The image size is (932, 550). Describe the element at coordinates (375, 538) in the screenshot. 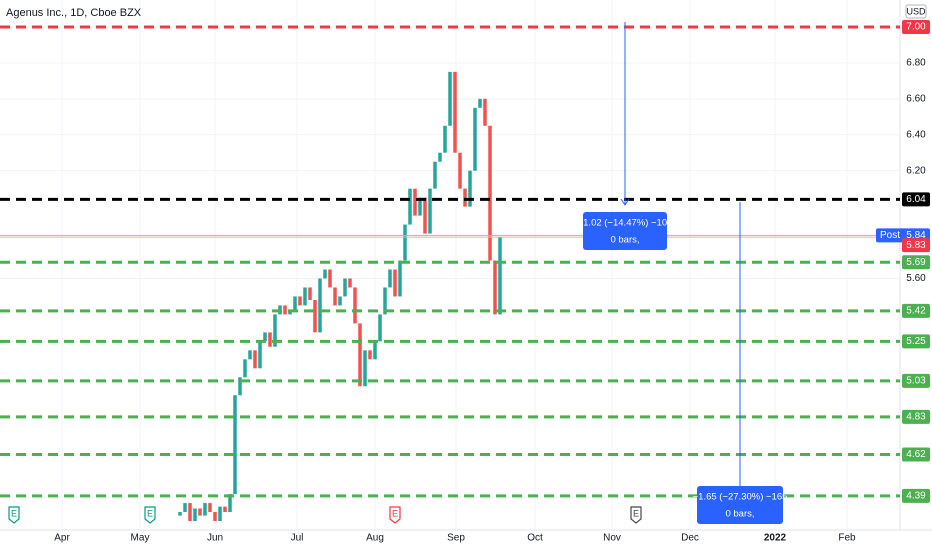

I see `x-tick-label: Aug` at that location.